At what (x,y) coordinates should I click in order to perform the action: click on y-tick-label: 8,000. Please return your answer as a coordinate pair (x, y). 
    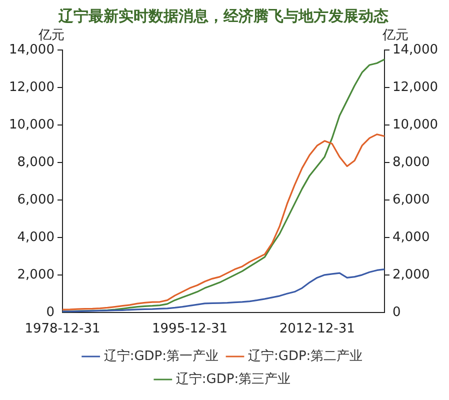
    Looking at the image, I should click on (35, 162).